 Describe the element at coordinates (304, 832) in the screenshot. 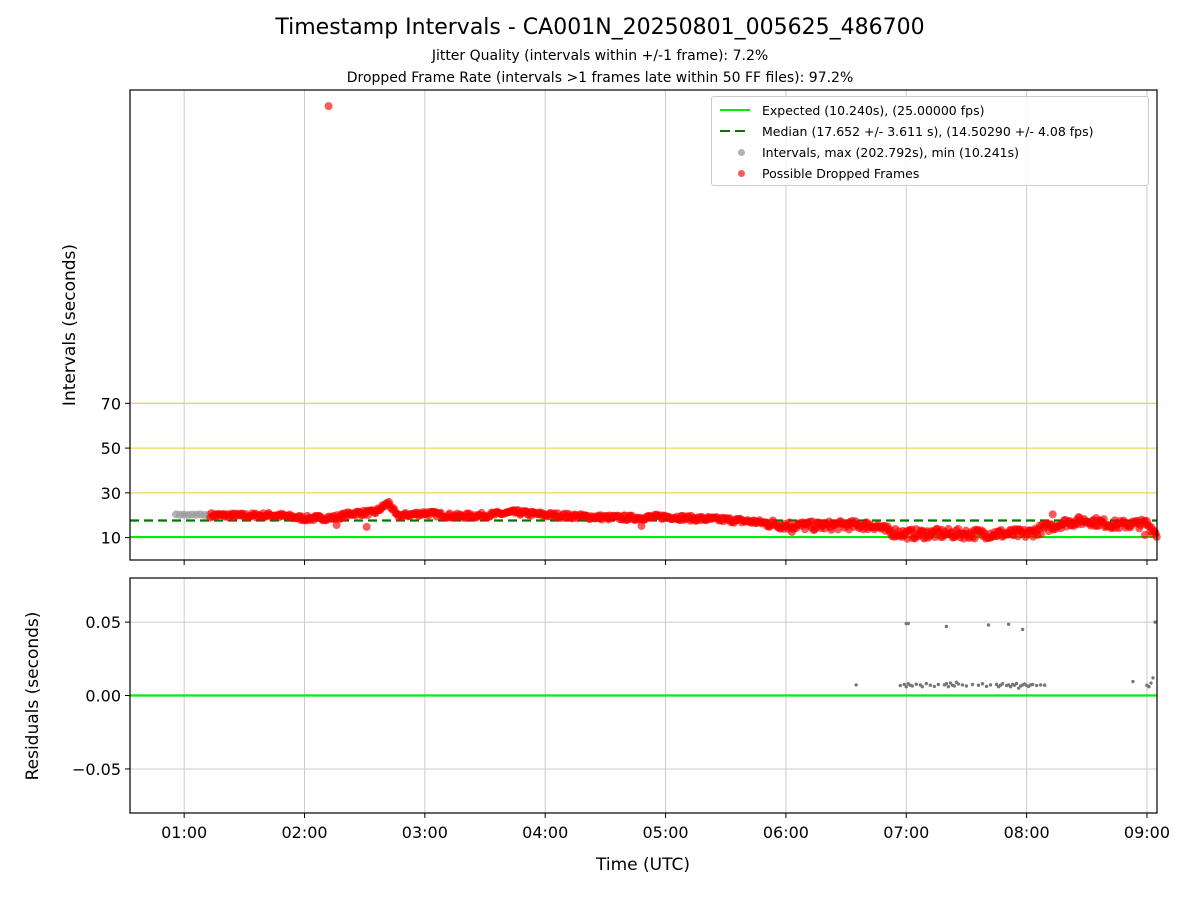

I see `x-tick-label: 02:00` at that location.